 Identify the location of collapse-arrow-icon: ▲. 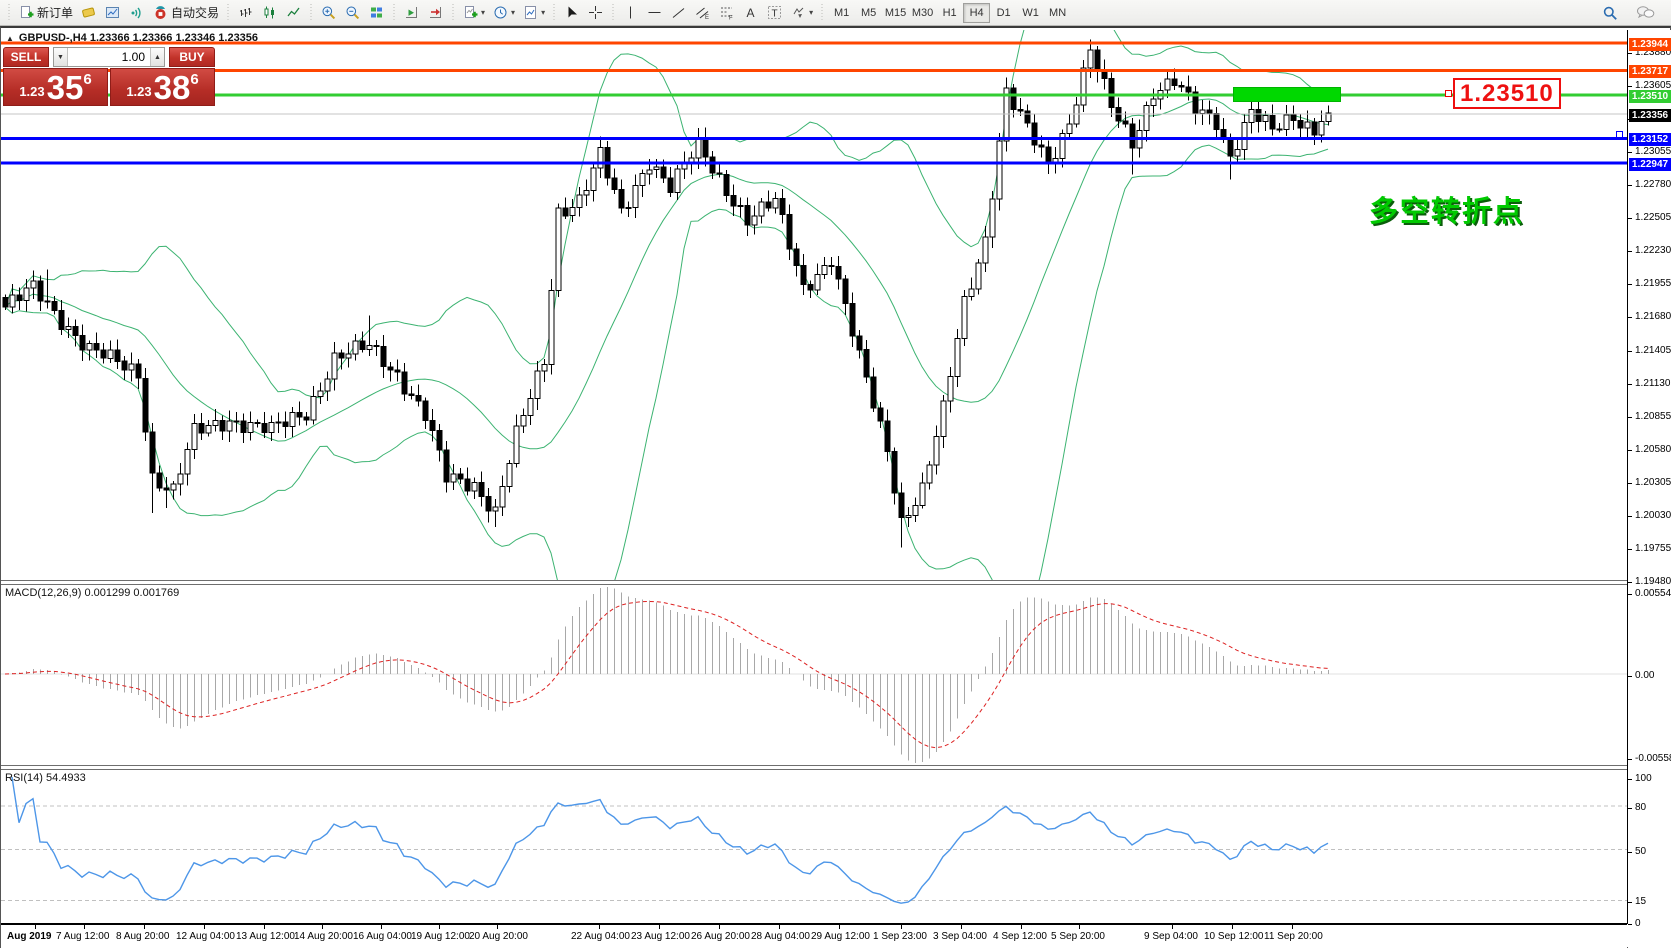
(10, 38).